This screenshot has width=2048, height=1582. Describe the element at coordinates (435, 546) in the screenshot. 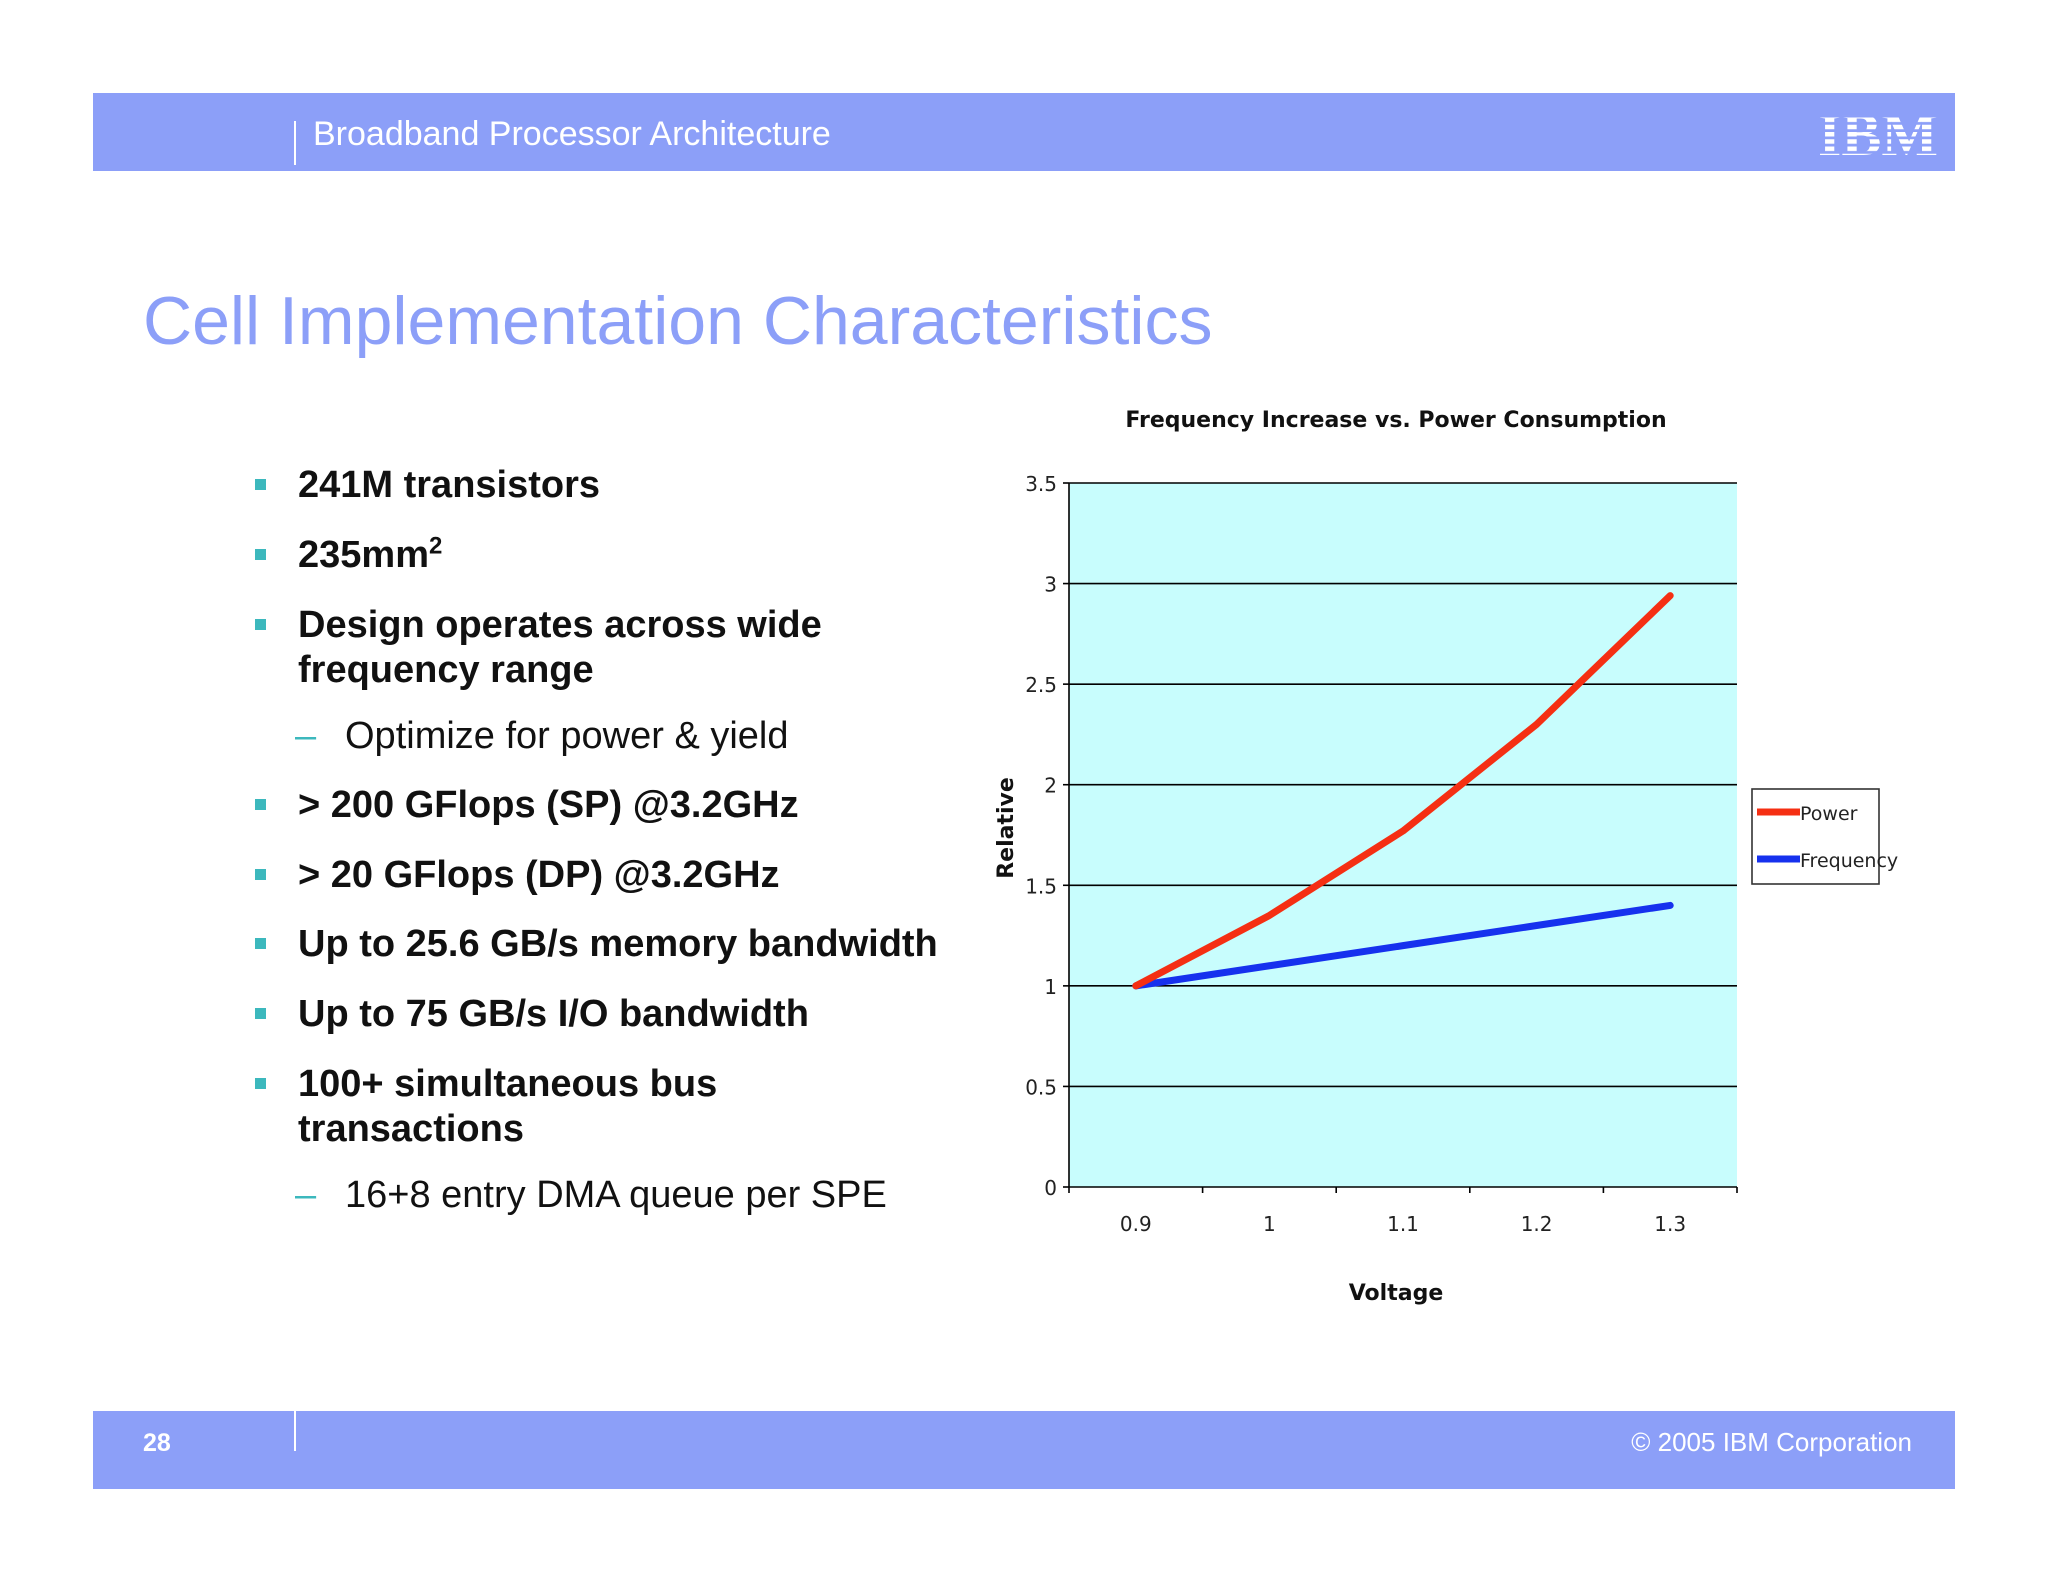

I see `superscript: 2` at that location.